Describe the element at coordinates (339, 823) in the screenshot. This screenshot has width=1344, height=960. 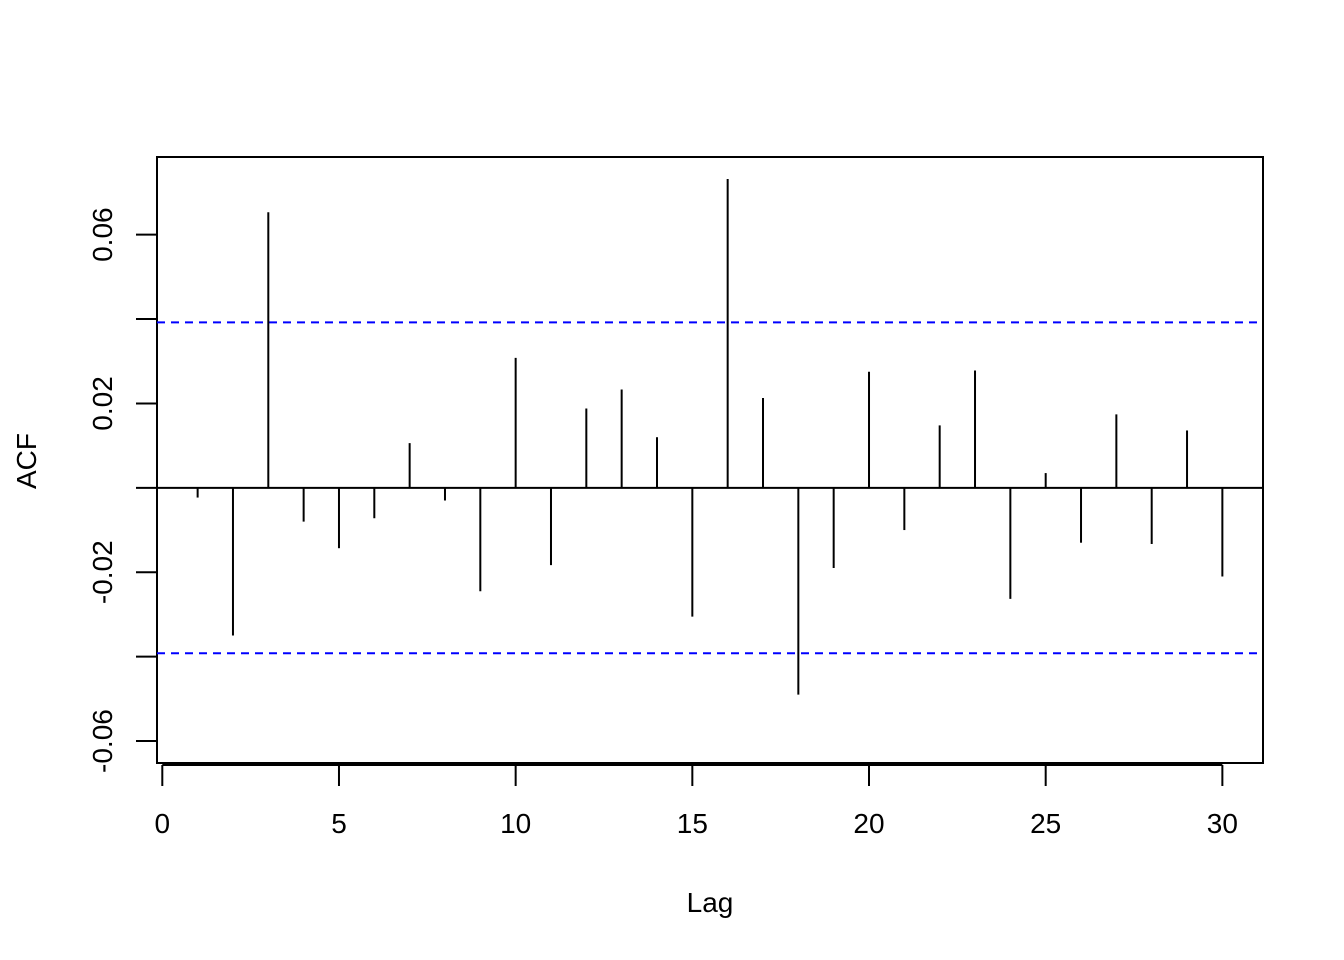
I see `x-tick-label: 5` at that location.